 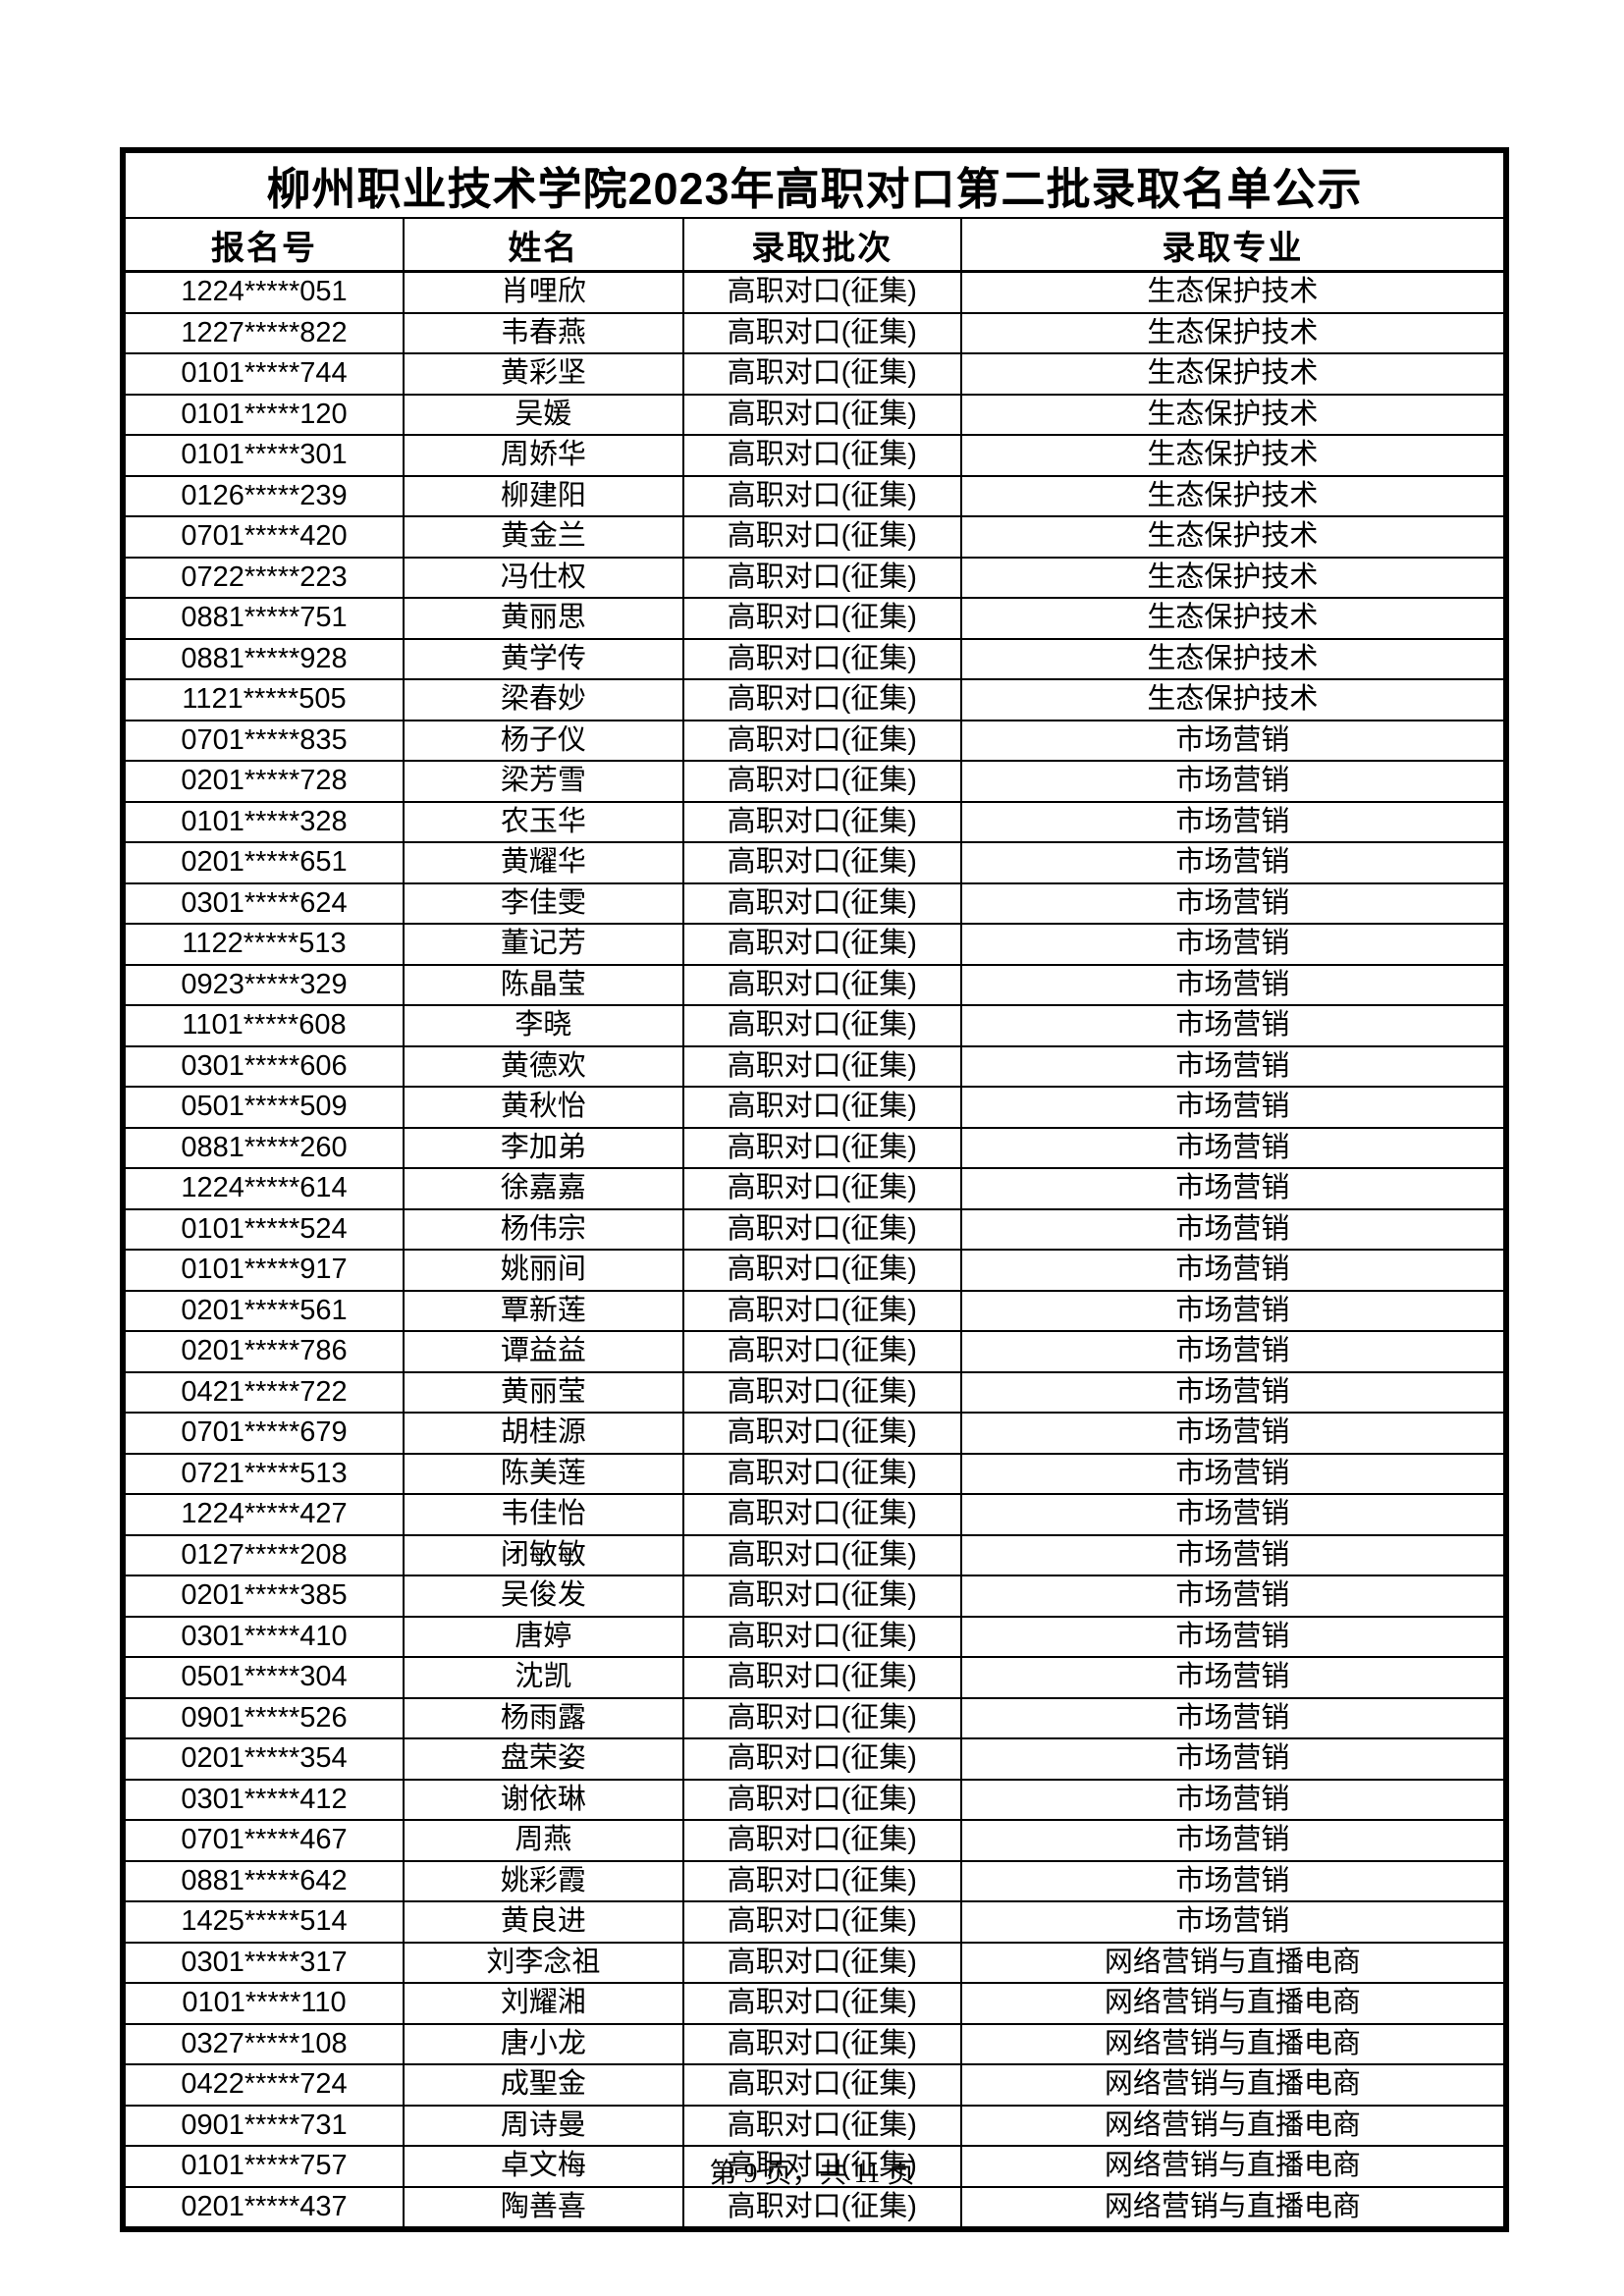 What do you see at coordinates (814, 821) in the screenshot?
I see `table-row: 0101*****328 农玉华 高职对口(征集) 市场营销` at bounding box center [814, 821].